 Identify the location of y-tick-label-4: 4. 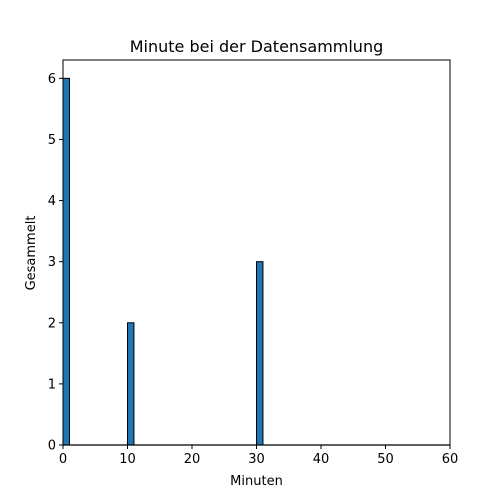
(52, 201).